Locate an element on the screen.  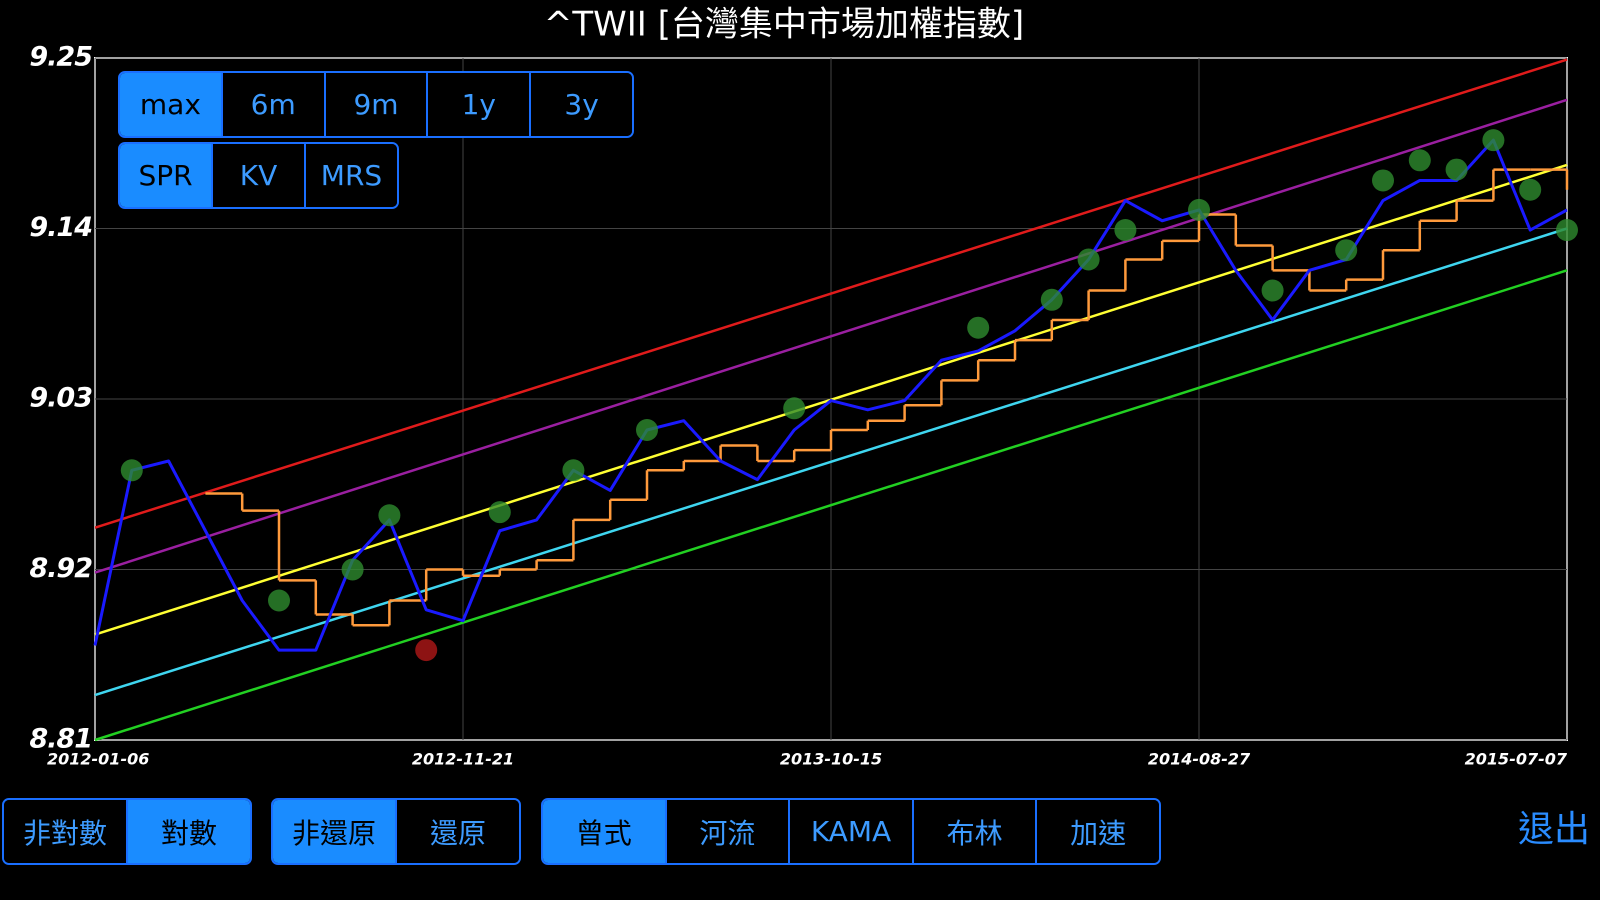
range-button: 6m is located at coordinates (272, 104).